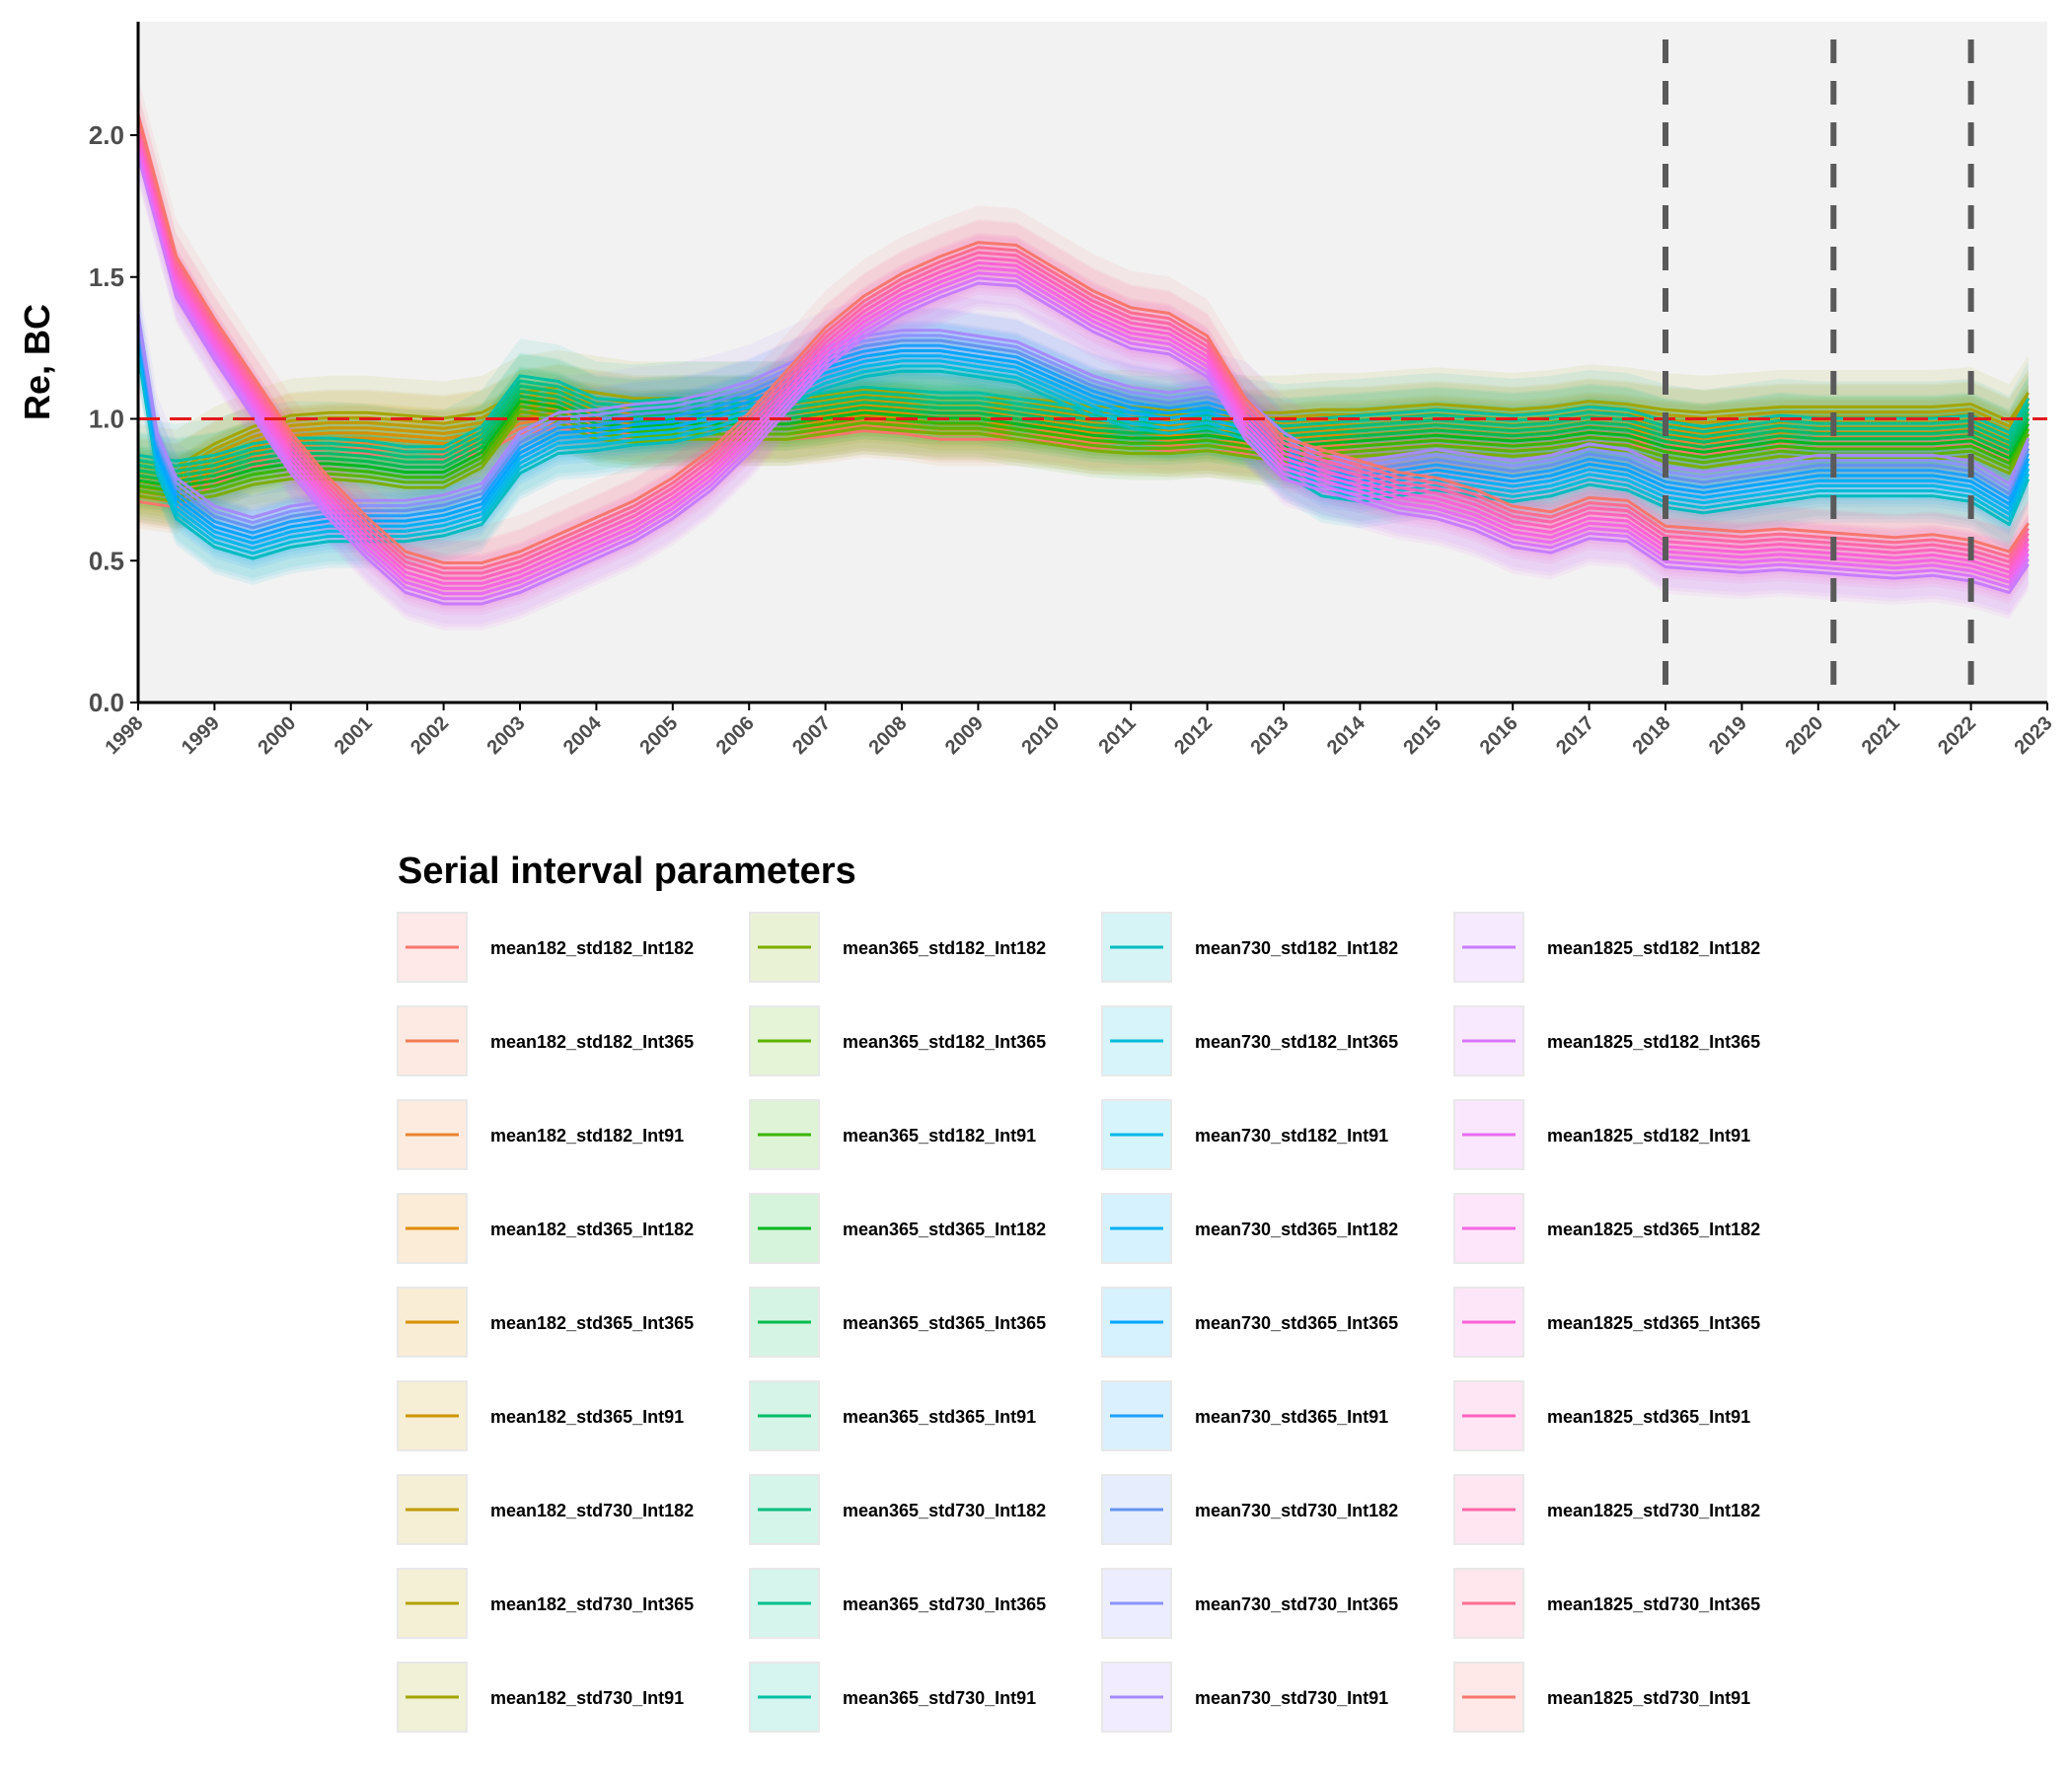 The width and height of the screenshot is (2072, 1776). I want to click on legend-item-mean182-std730-int182: mean182_std730_Int182, so click(546, 1510).